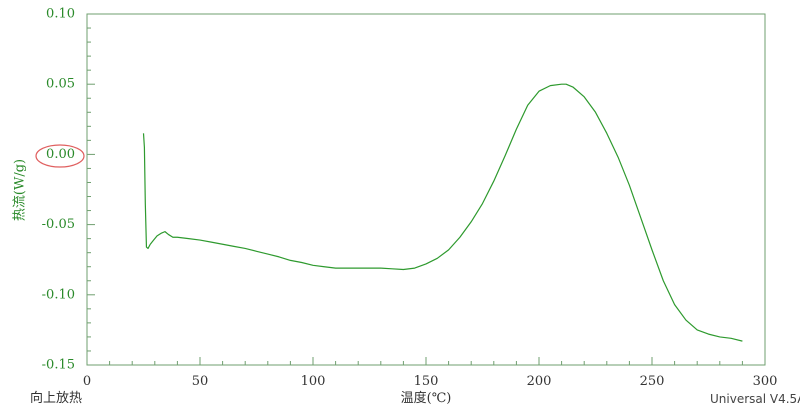 This screenshot has height=409, width=800. What do you see at coordinates (652, 381) in the screenshot?
I see `x-tick-label: 250` at bounding box center [652, 381].